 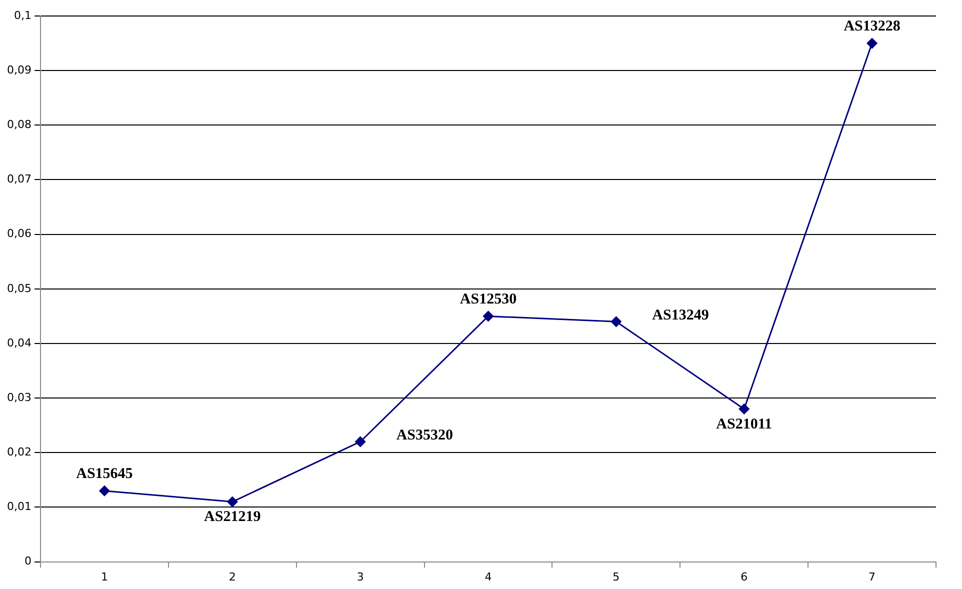 I want to click on y-tick-label: 0,09, so click(x=19, y=69).